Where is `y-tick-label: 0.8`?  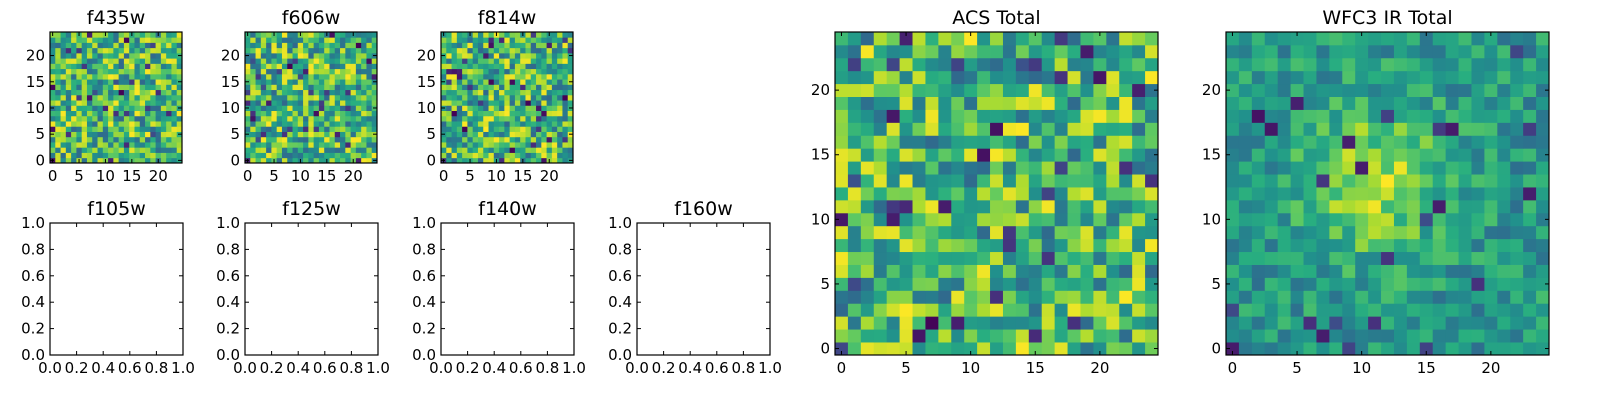
y-tick-label: 0.8 is located at coordinates (33, 249).